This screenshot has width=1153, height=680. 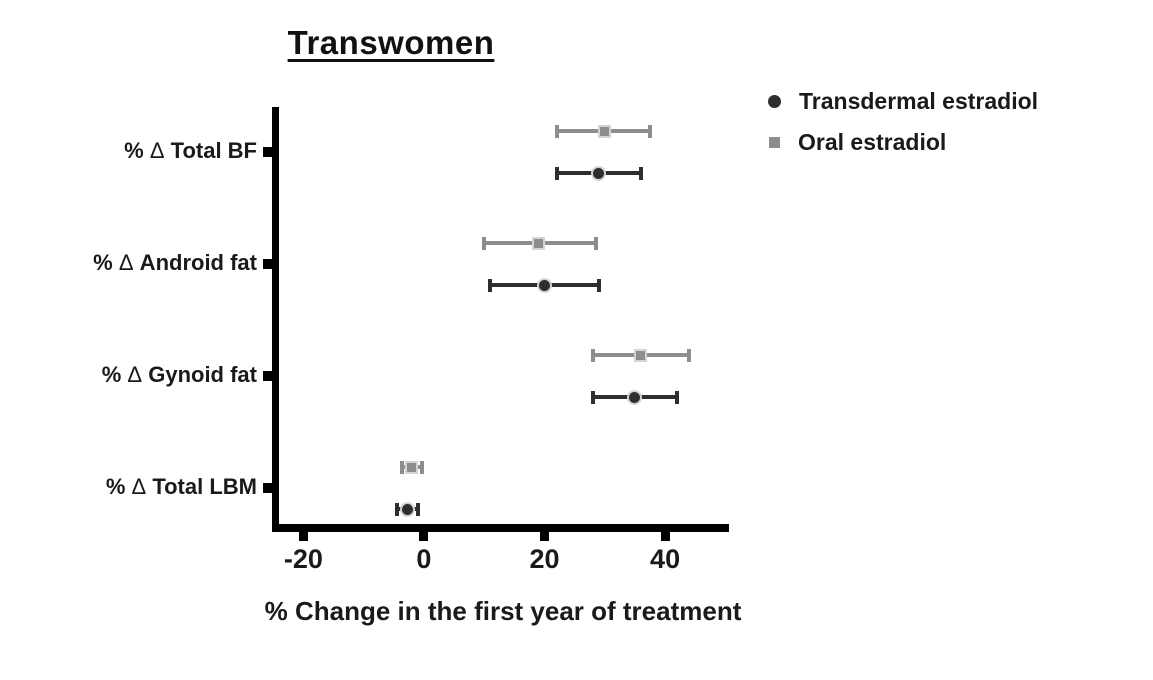 What do you see at coordinates (175, 262) in the screenshot?
I see `category-label: % Δ Android fat` at bounding box center [175, 262].